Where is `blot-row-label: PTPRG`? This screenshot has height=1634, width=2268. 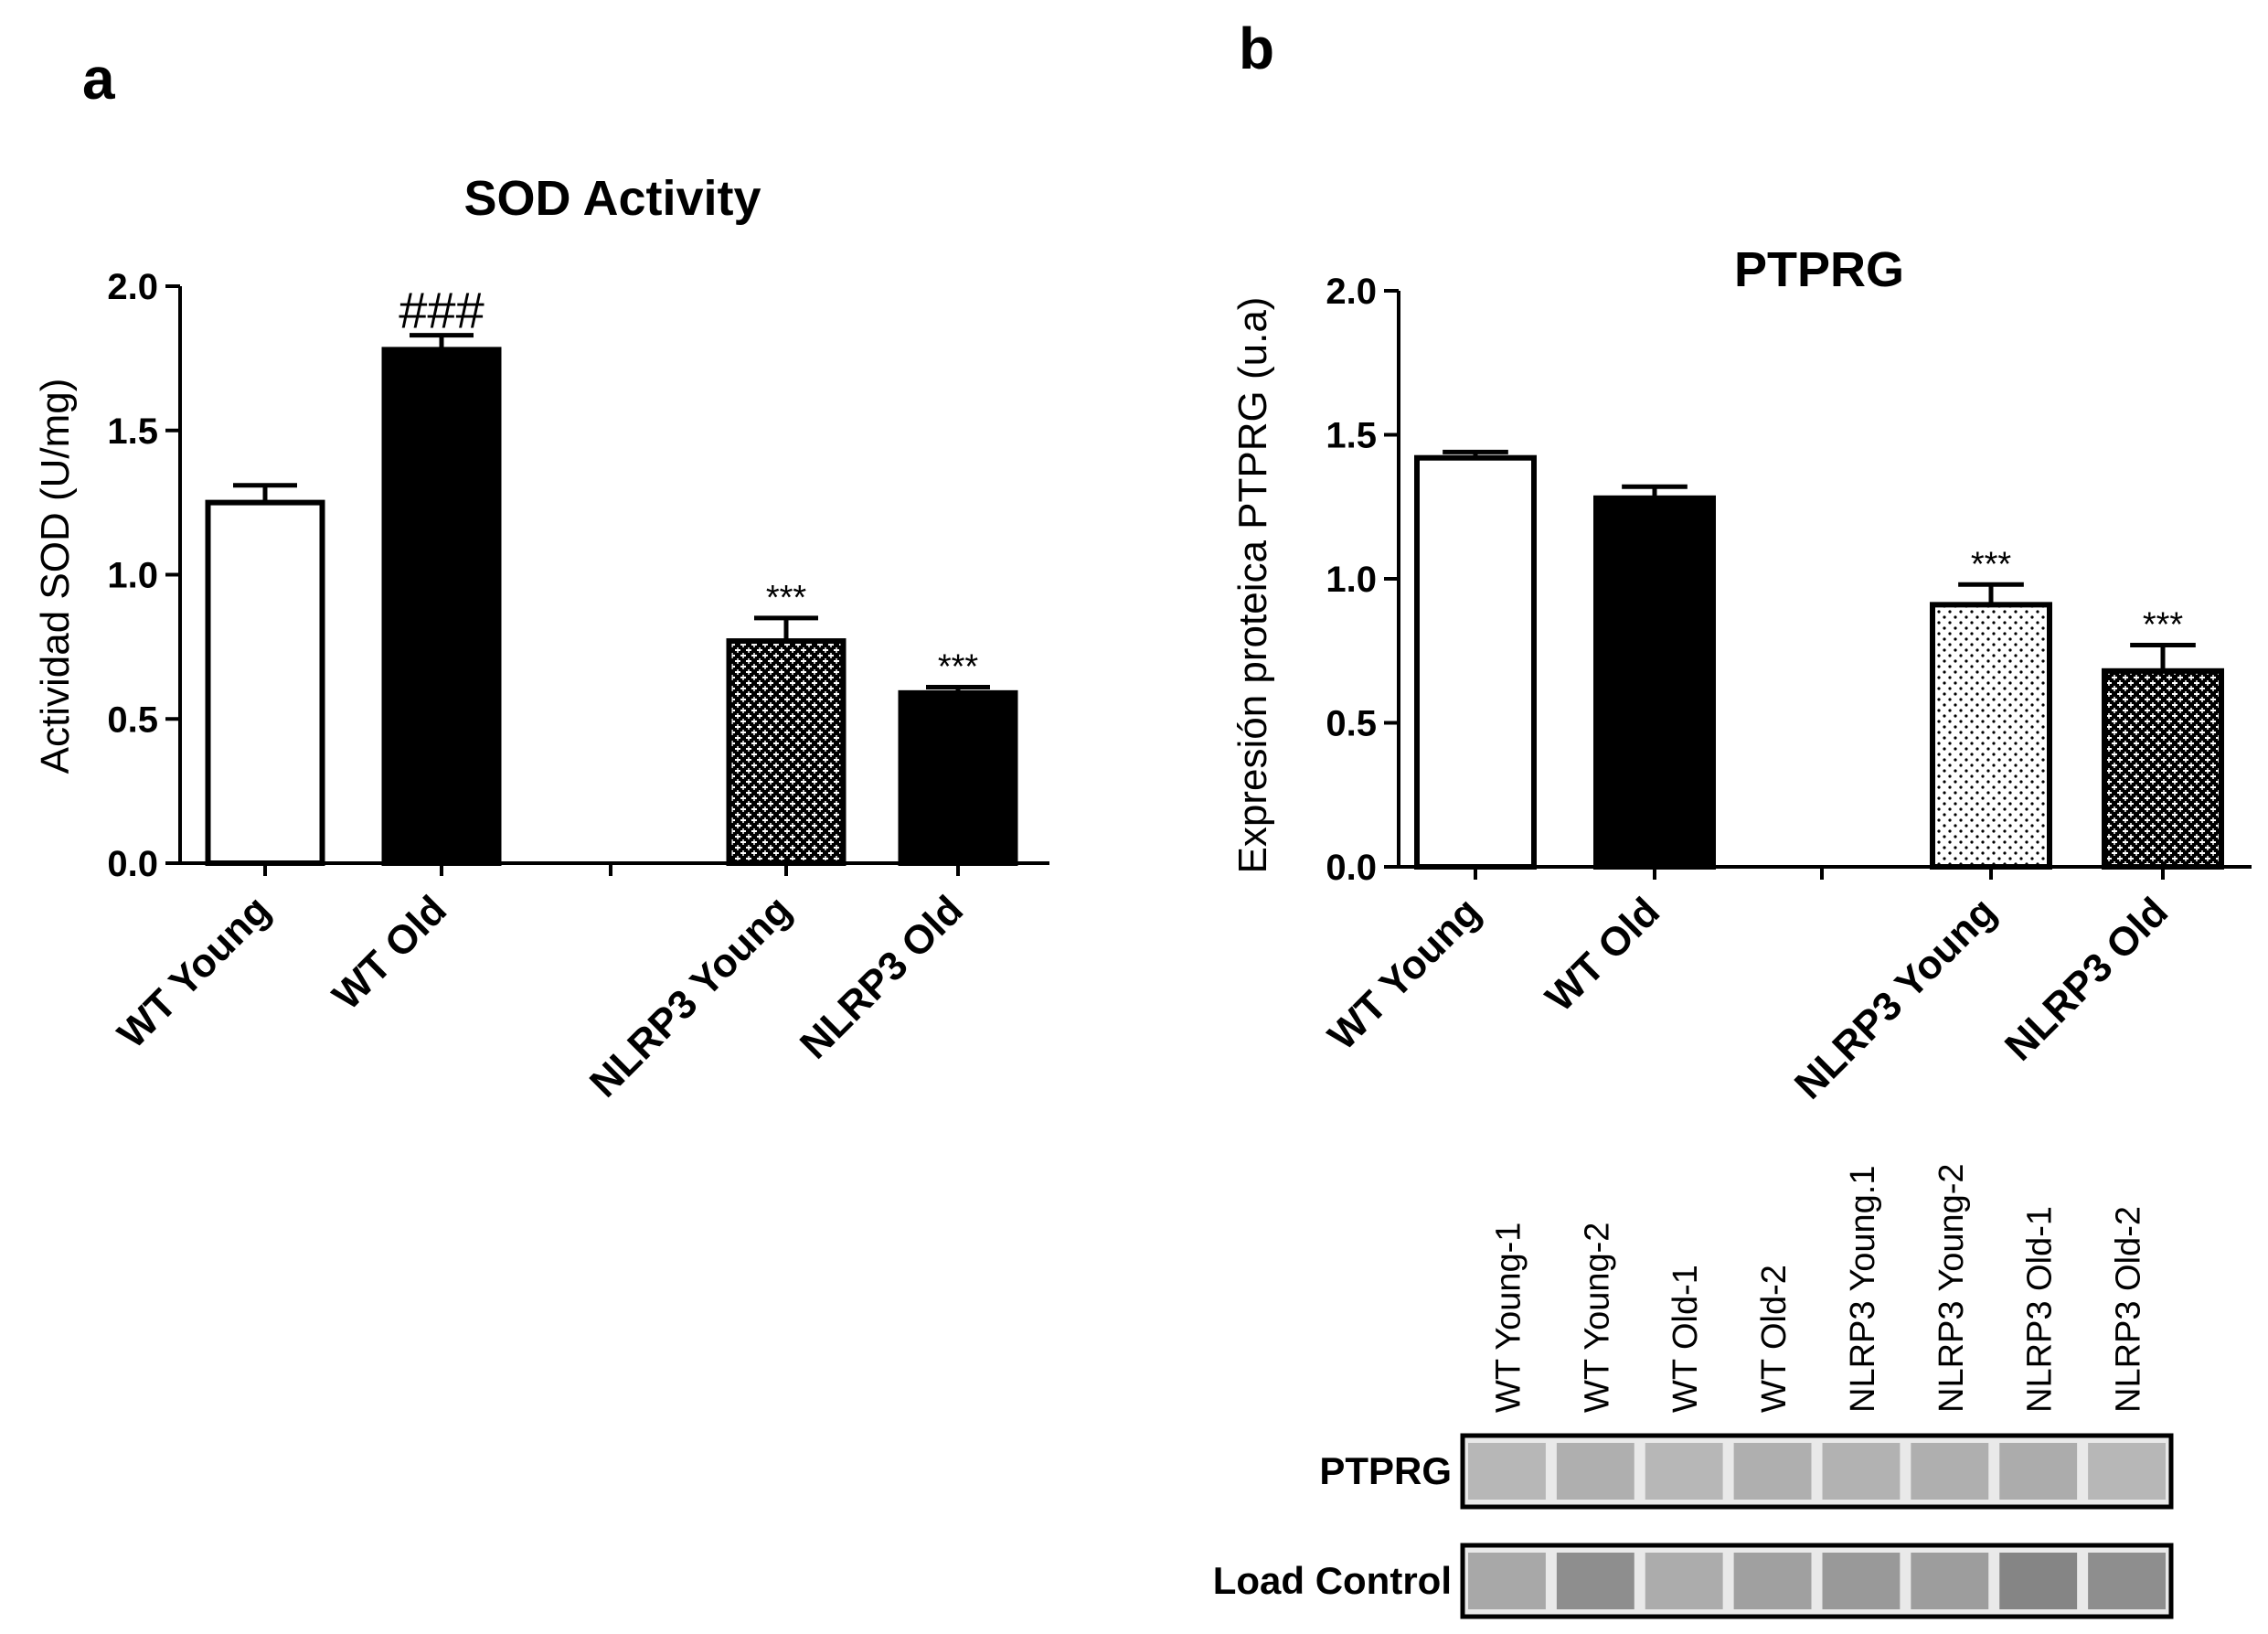
blot-row-label: PTPRG is located at coordinates (1385, 1471).